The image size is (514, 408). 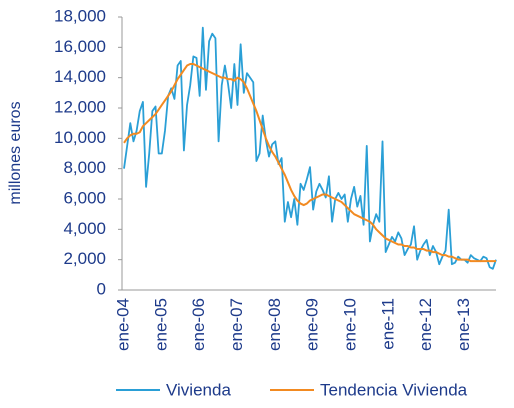 What do you see at coordinates (274, 324) in the screenshot?
I see `x-tick-label: ene-08` at bounding box center [274, 324].